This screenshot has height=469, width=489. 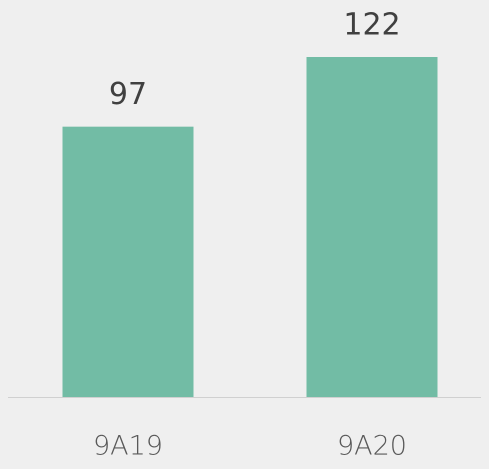 I want to click on x-tick-label: 9A19, so click(x=128, y=446).